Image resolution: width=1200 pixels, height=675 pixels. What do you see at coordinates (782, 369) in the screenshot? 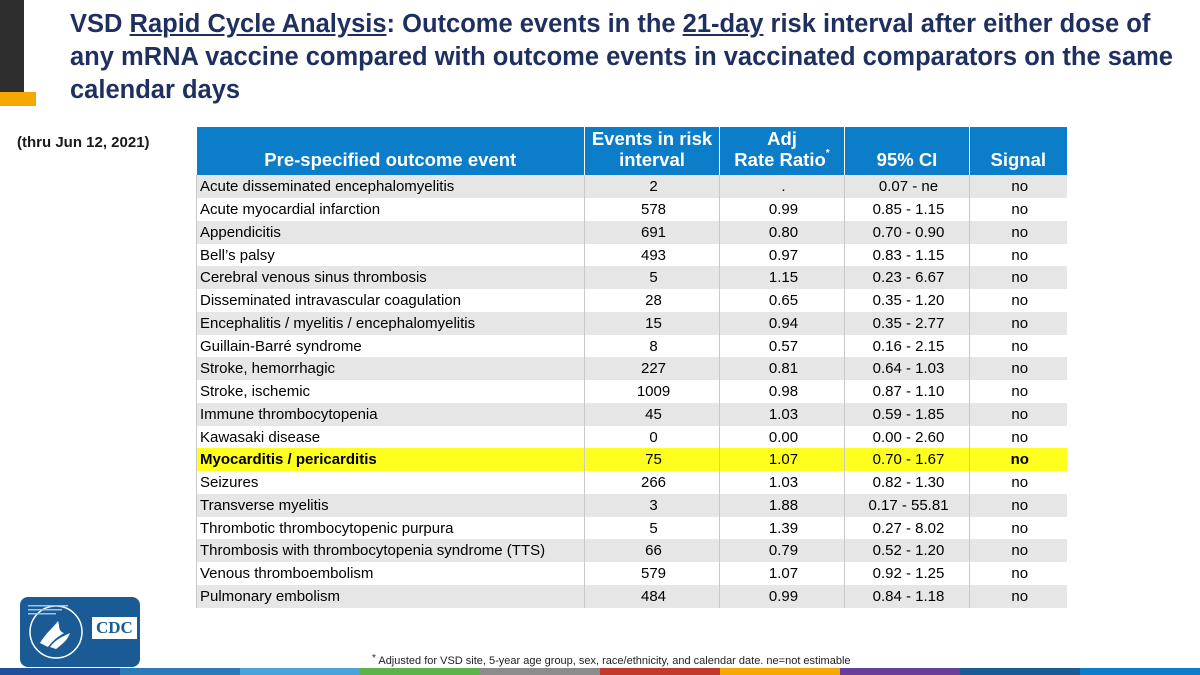
I see `cell-rate-ratio: 0.81` at bounding box center [782, 369].